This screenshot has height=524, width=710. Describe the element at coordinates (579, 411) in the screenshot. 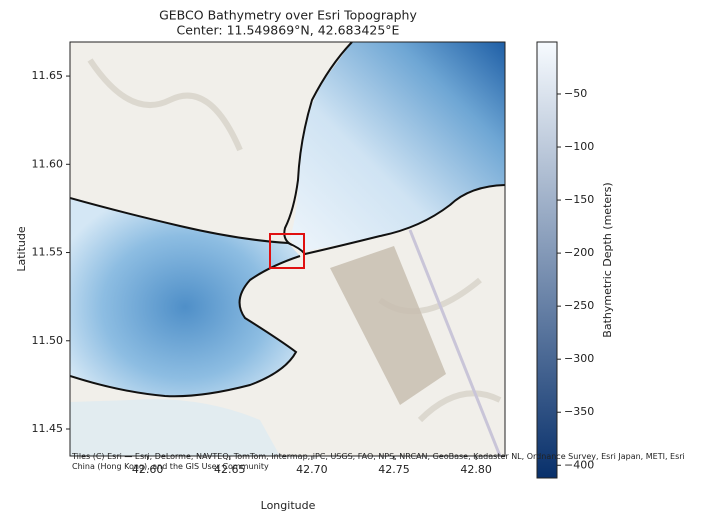

I see `colorbar-tick-label: −350` at that location.